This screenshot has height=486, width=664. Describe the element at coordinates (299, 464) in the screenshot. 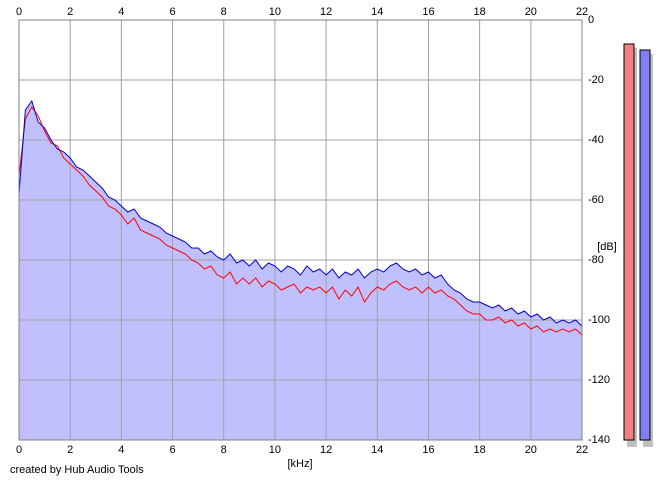

I see `x-axis-label: [kHz]` at that location.